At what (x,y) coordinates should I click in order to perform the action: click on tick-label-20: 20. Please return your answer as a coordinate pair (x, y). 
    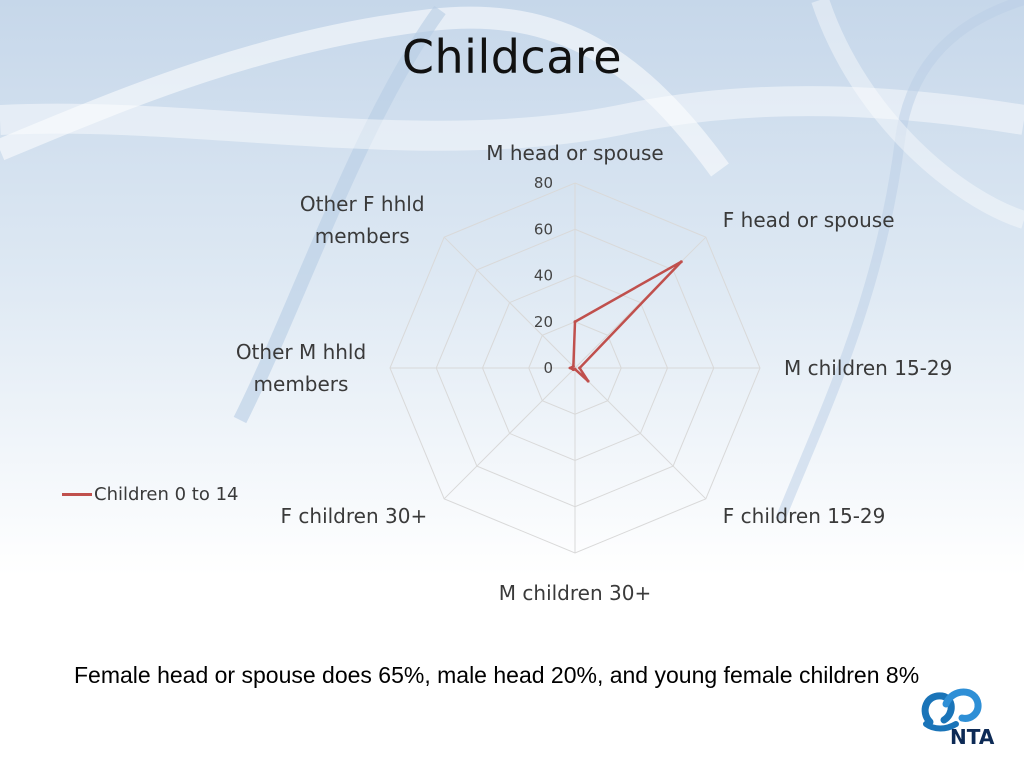
    Looking at the image, I should click on (543, 322).